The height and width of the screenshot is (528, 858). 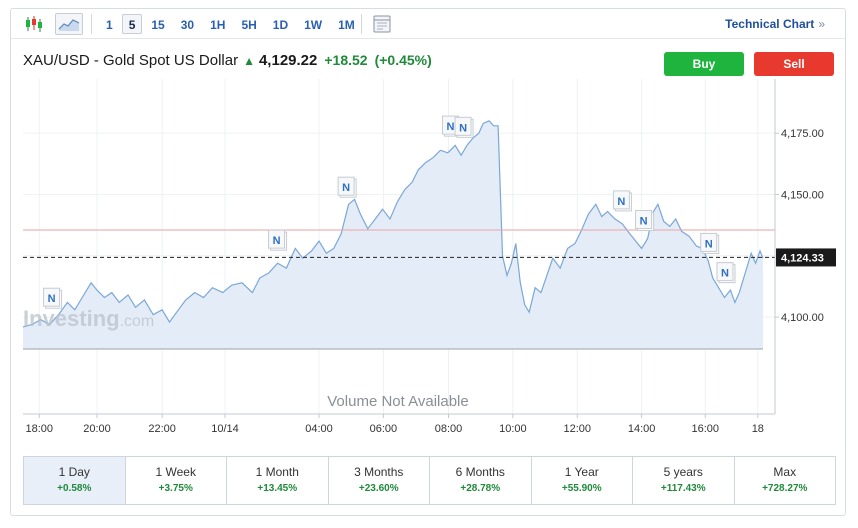 What do you see at coordinates (69, 24) in the screenshot?
I see `area-chart-icon` at bounding box center [69, 24].